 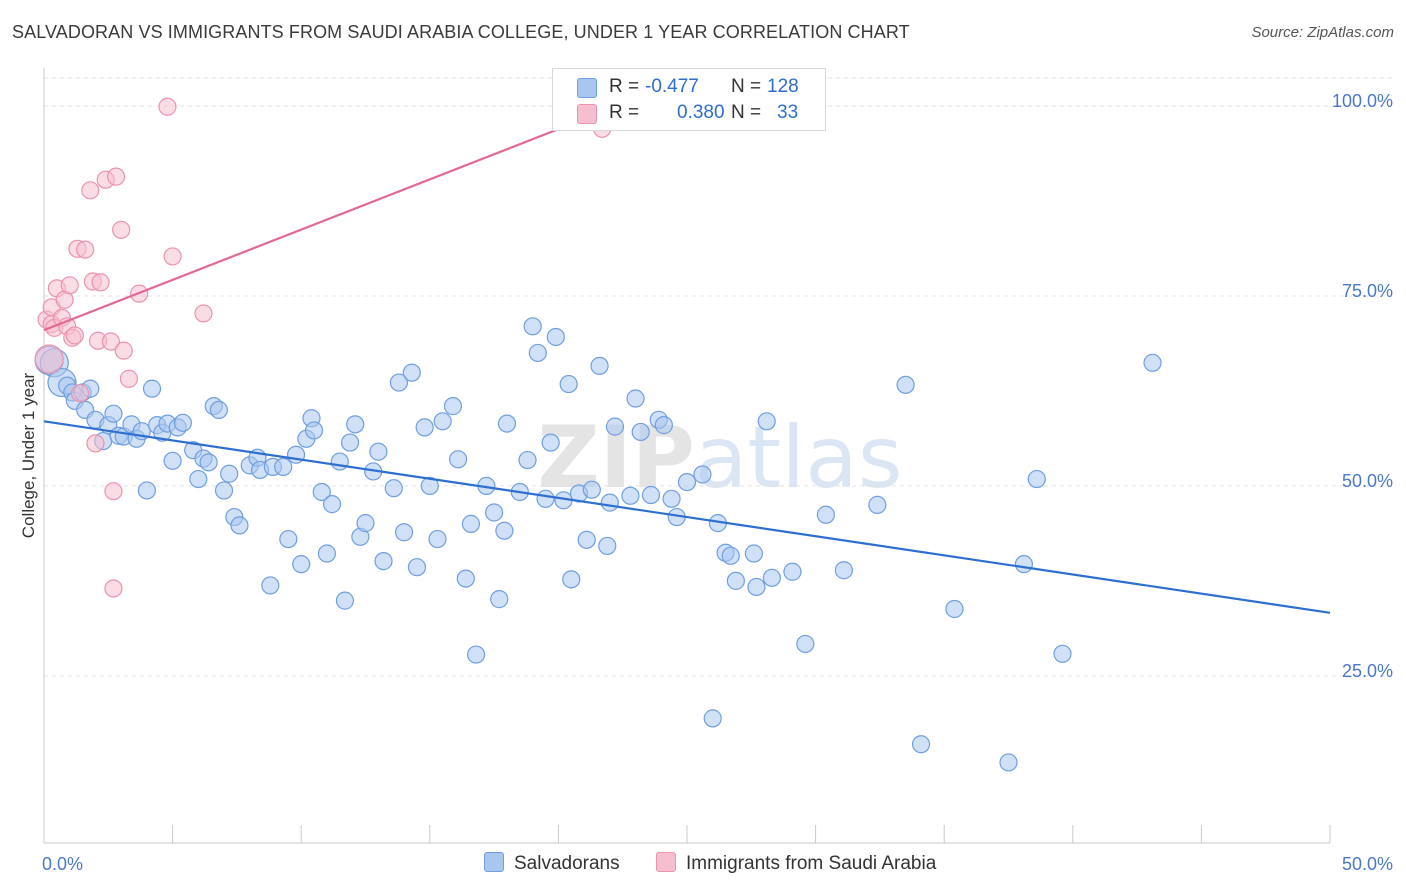 What do you see at coordinates (783, 86) in the screenshot?
I see `legend-n-value-salvadorans: 128` at bounding box center [783, 86].